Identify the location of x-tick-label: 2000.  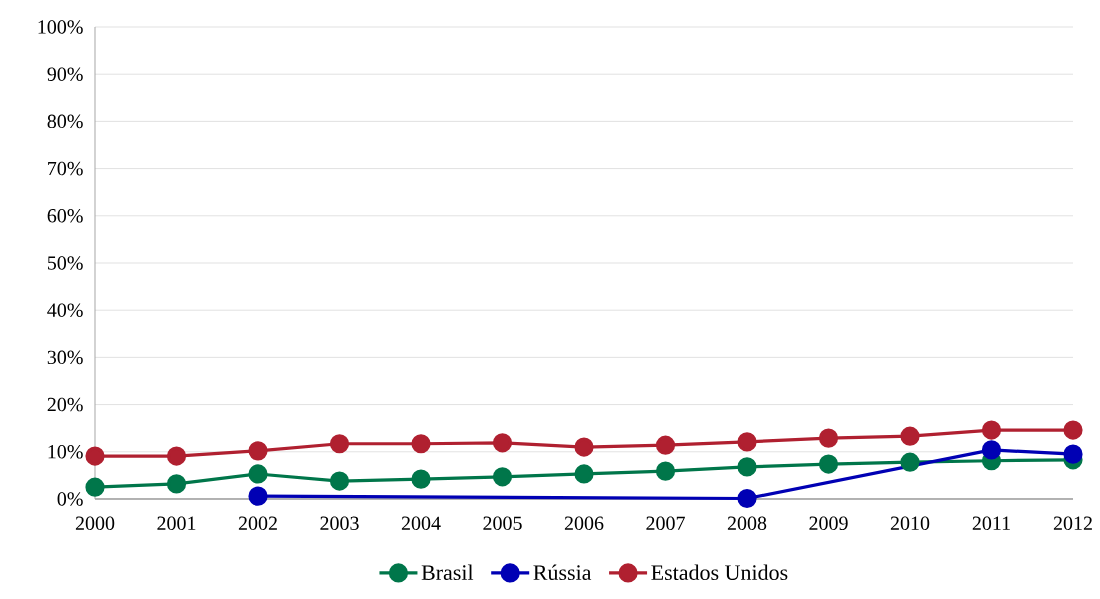
(95, 523).